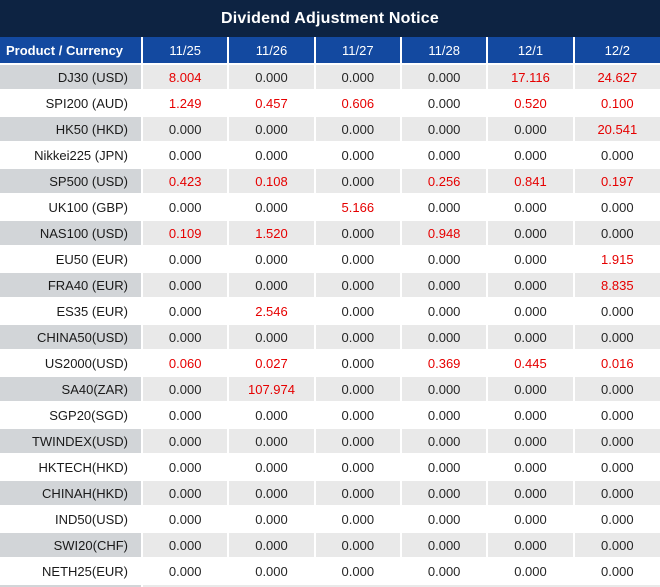 The width and height of the screenshot is (660, 587). What do you see at coordinates (616, 103) in the screenshot?
I see `value-cell: 0.100` at bounding box center [616, 103].